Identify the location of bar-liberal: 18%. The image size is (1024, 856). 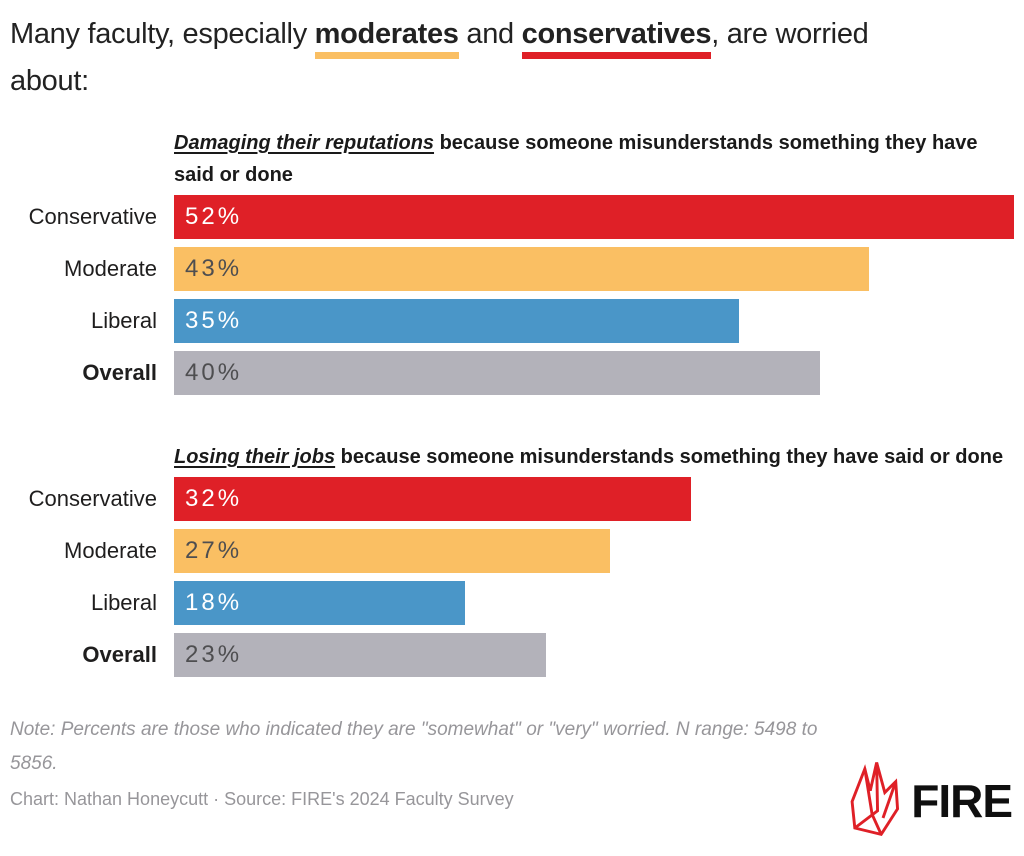
(319, 603).